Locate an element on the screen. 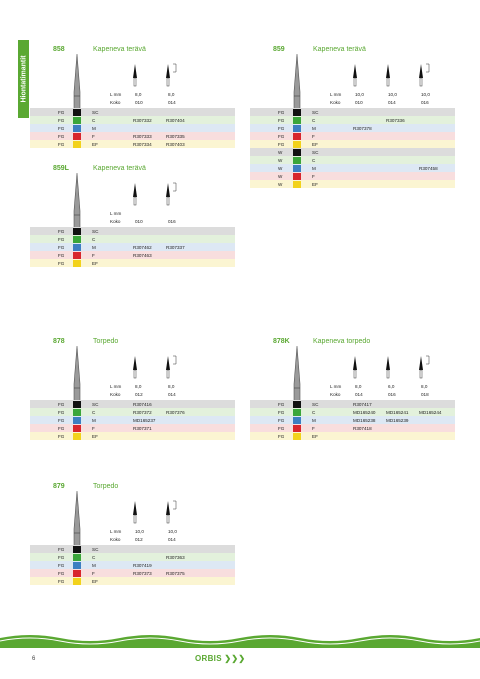  article-code: MD165238 is located at coordinates (364, 420).